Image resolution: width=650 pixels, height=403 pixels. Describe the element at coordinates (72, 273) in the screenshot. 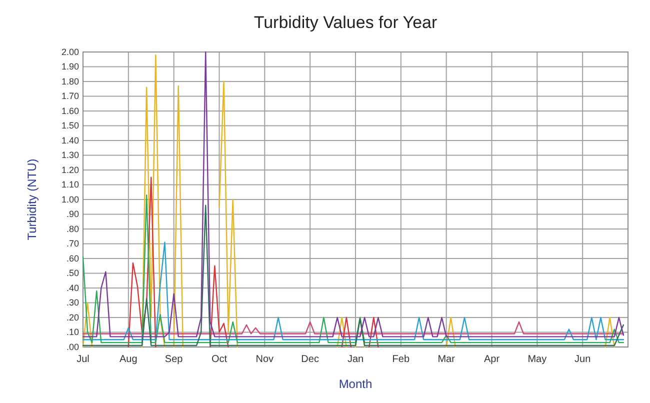

I see `y-tick-label: .50` at that location.